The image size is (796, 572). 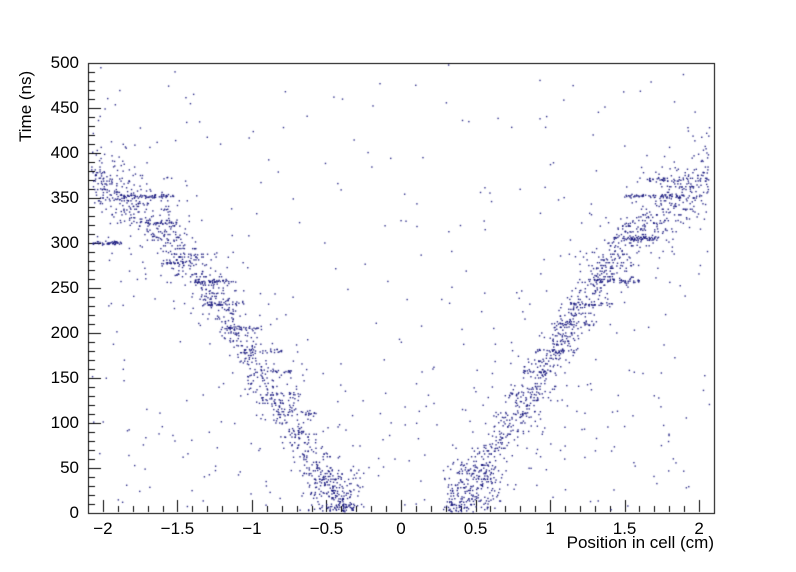 I want to click on y-tick-label: 100, so click(x=64, y=422).